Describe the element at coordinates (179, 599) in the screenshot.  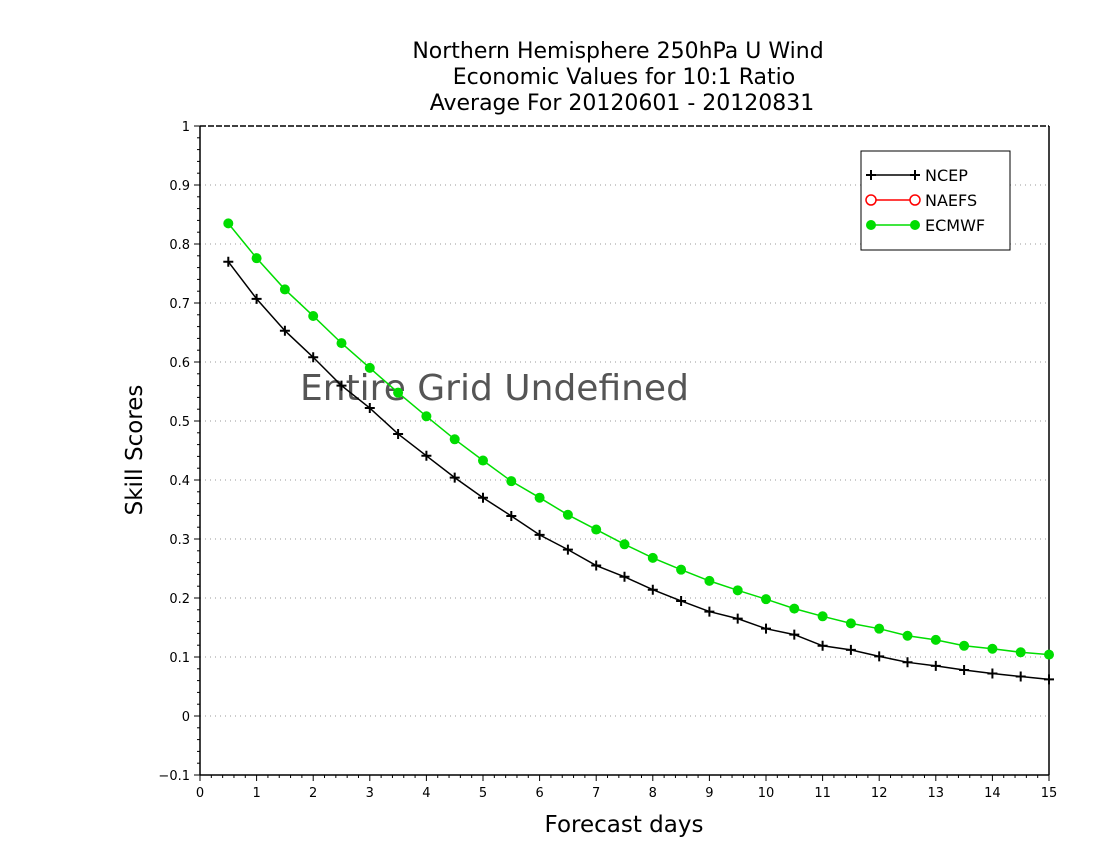
I see `y-tick-label-3: 0.2` at that location.